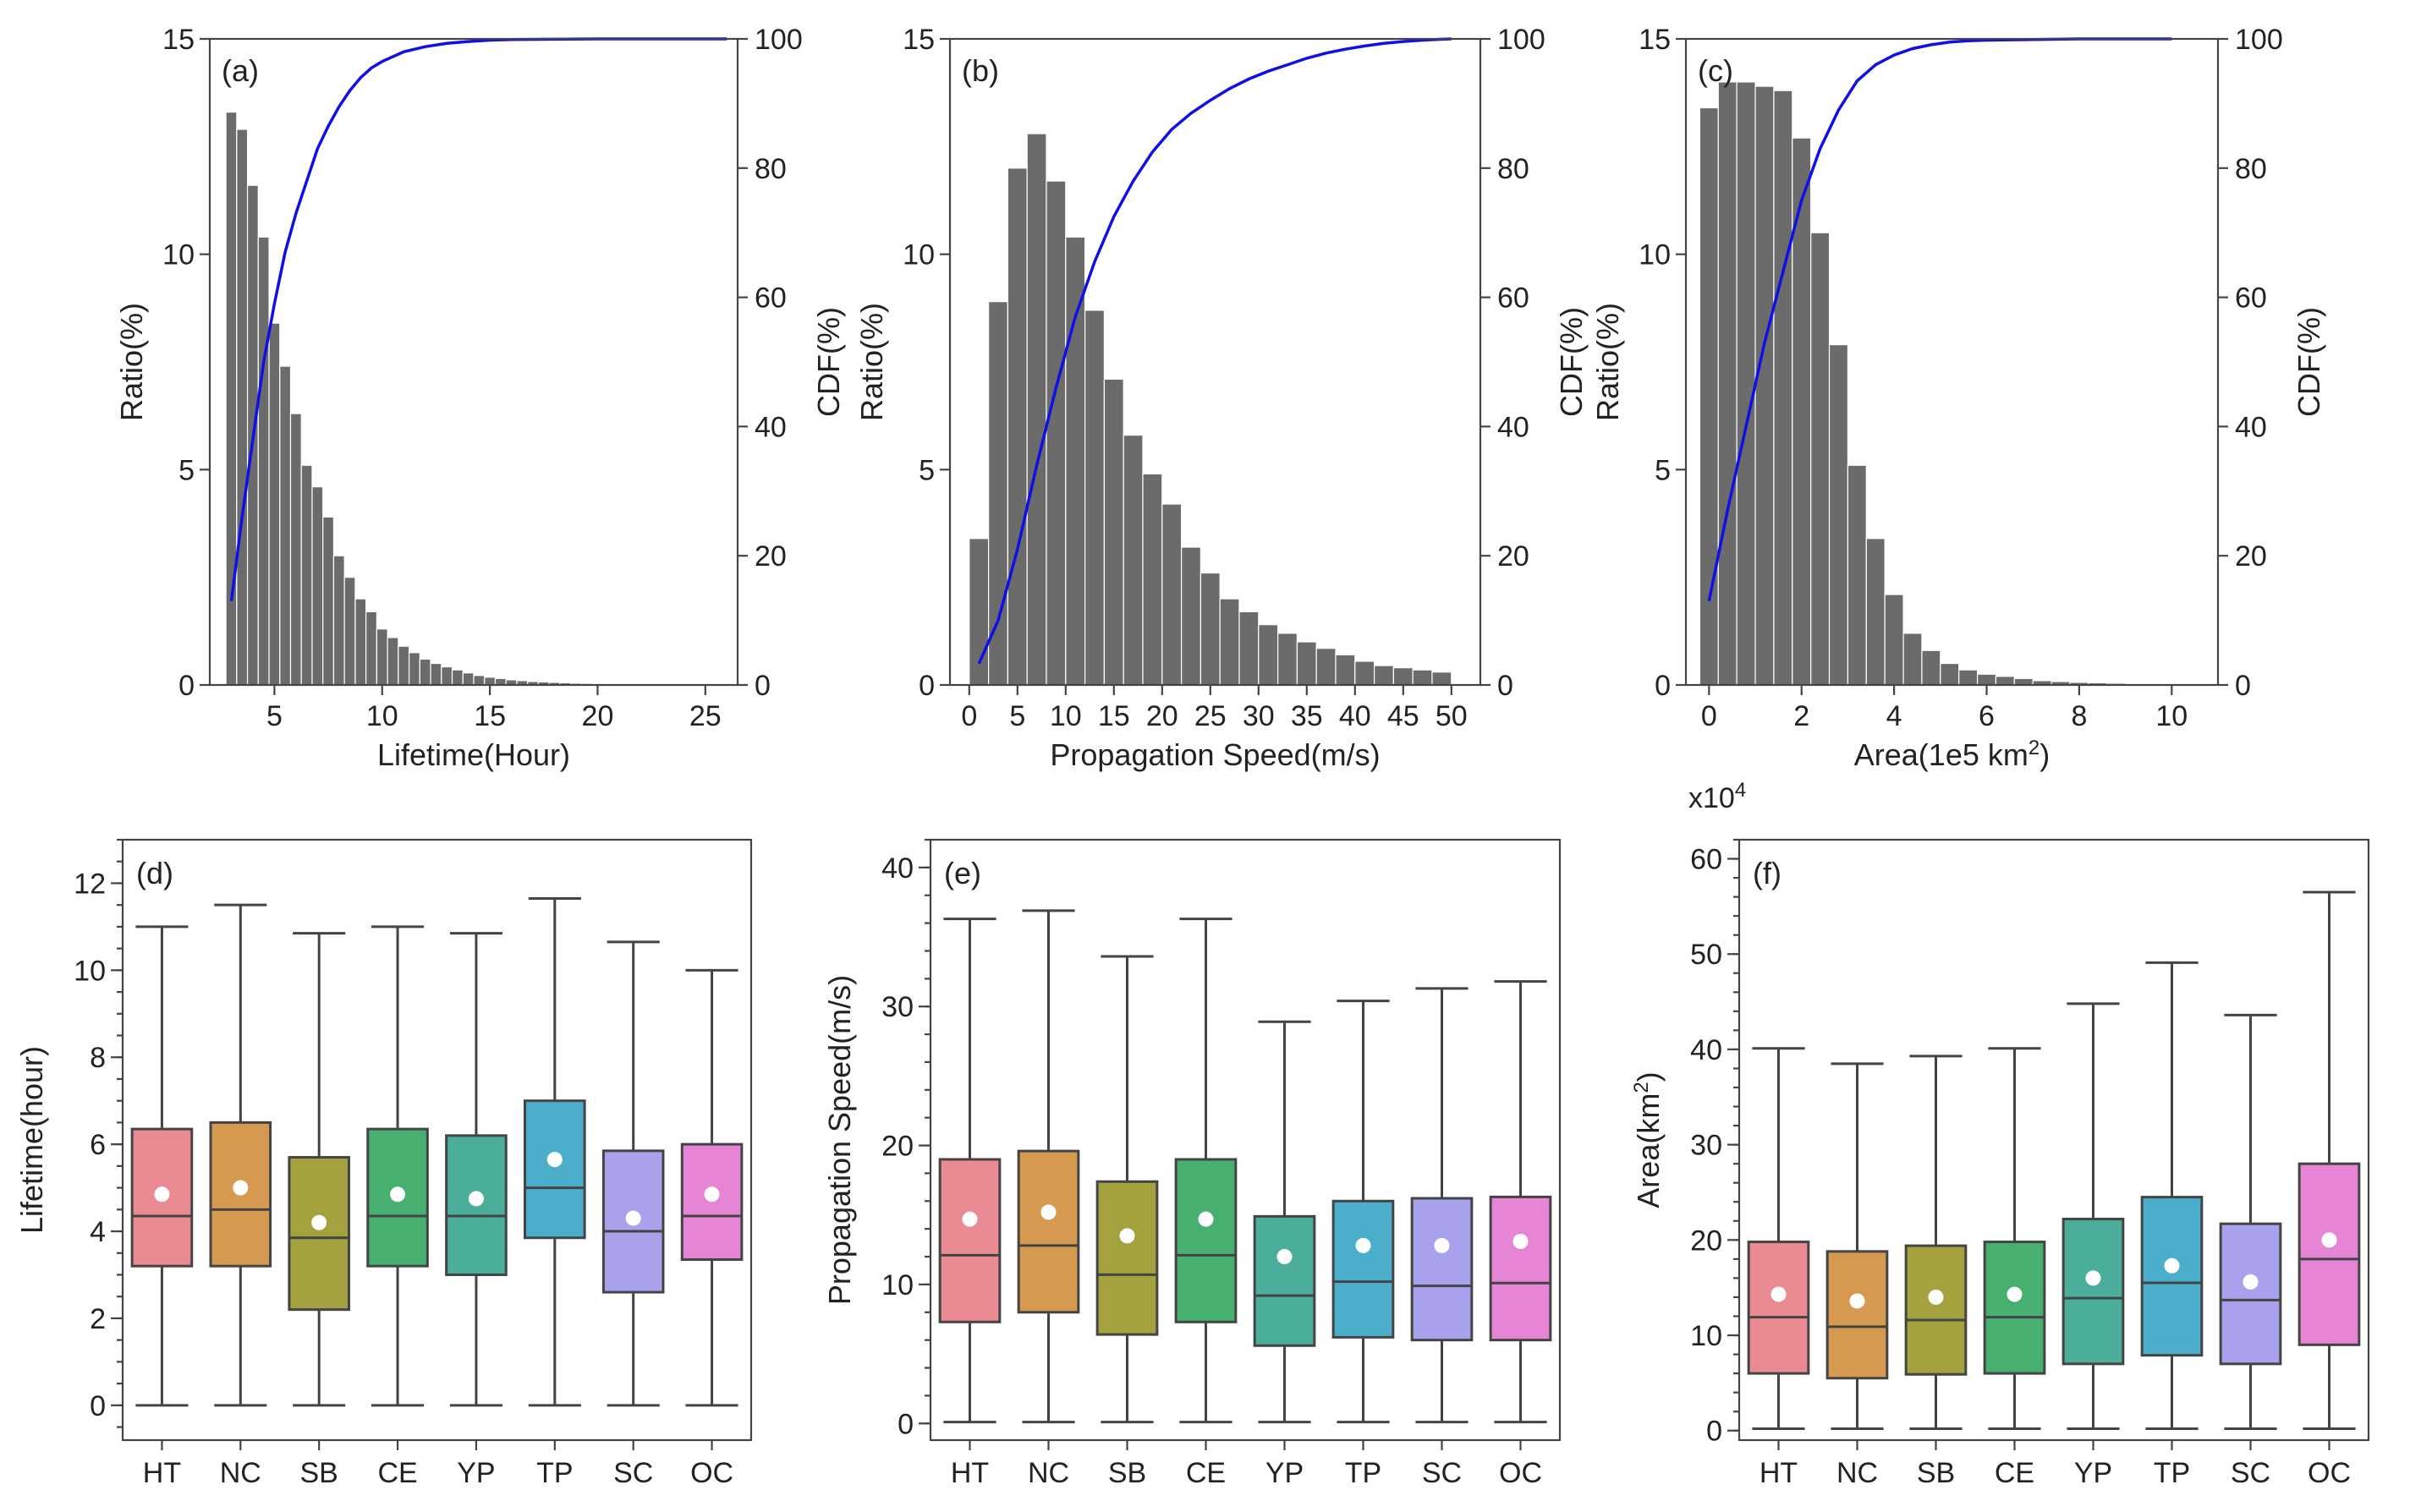 The height and width of the screenshot is (1512, 2410). I want to click on x-tick-label: 25, so click(1210, 716).